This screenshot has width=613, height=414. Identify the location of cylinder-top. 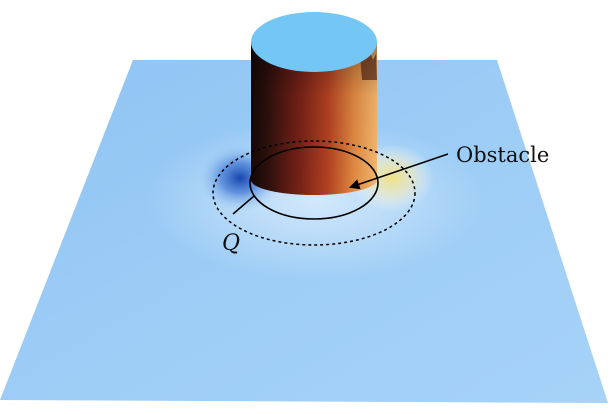
(314, 42).